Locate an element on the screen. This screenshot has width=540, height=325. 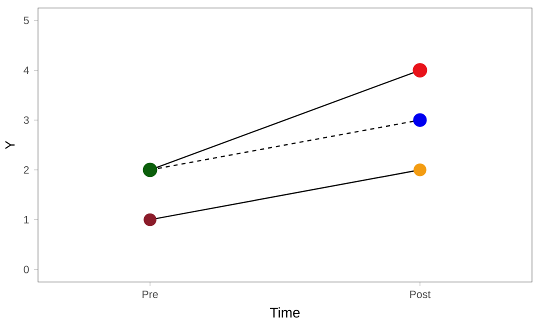
y-tick-label: 3 is located at coordinates (26, 120).